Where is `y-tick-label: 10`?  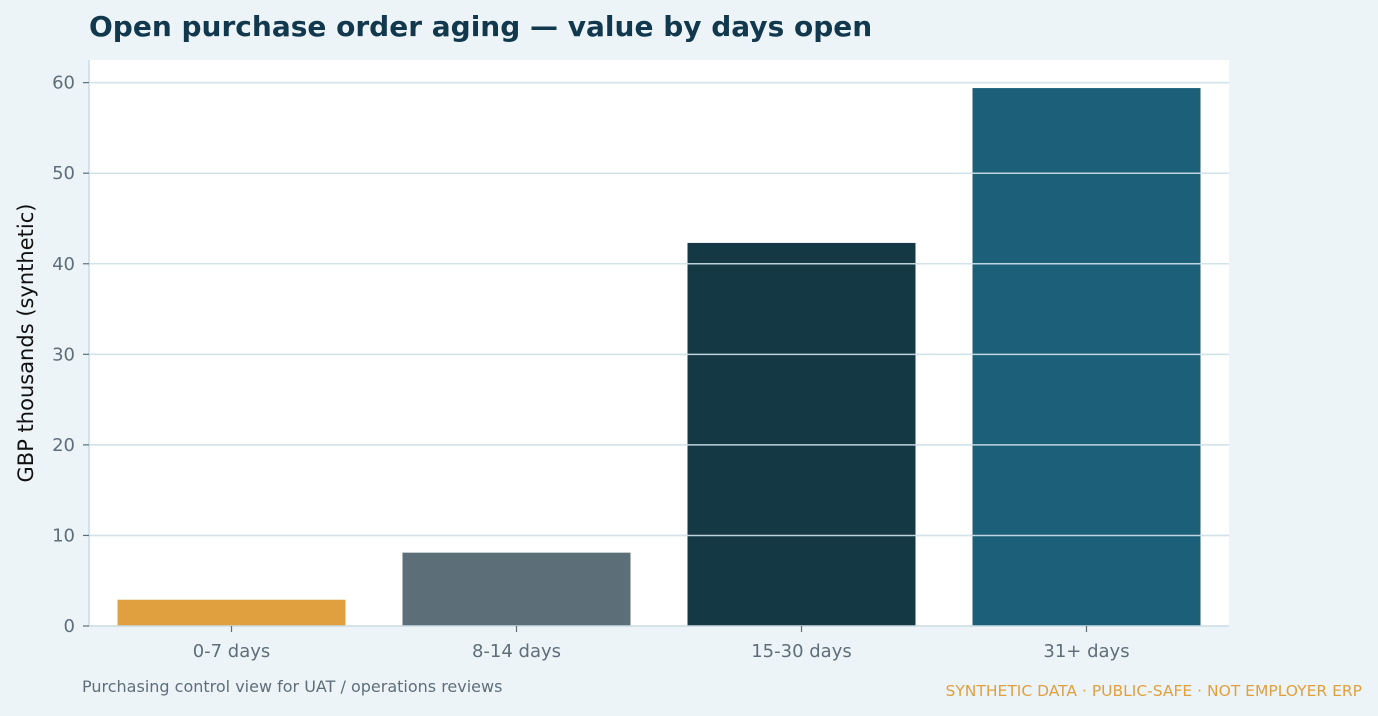 y-tick-label: 10 is located at coordinates (63, 535).